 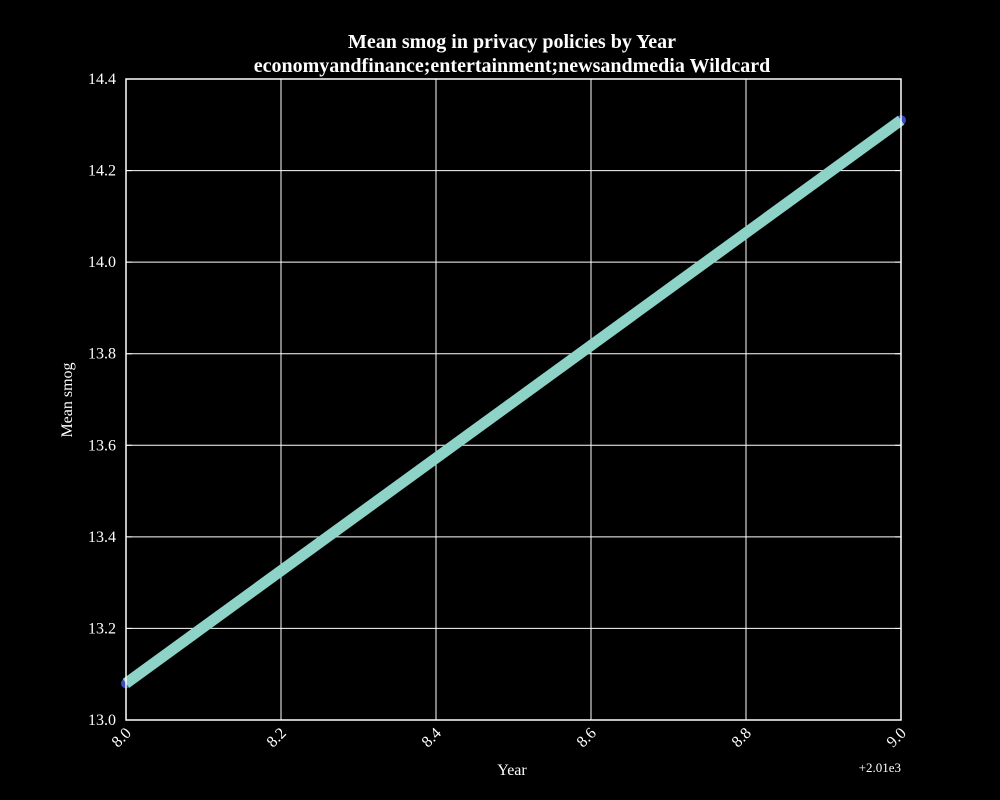 I want to click on y-tick-label: 13.8, so click(x=102, y=354).